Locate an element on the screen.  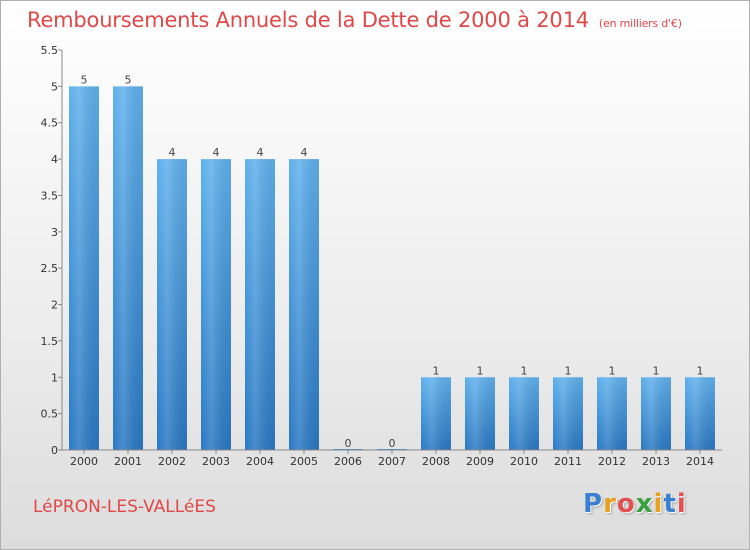
x-tick-label: 2004 is located at coordinates (260, 461).